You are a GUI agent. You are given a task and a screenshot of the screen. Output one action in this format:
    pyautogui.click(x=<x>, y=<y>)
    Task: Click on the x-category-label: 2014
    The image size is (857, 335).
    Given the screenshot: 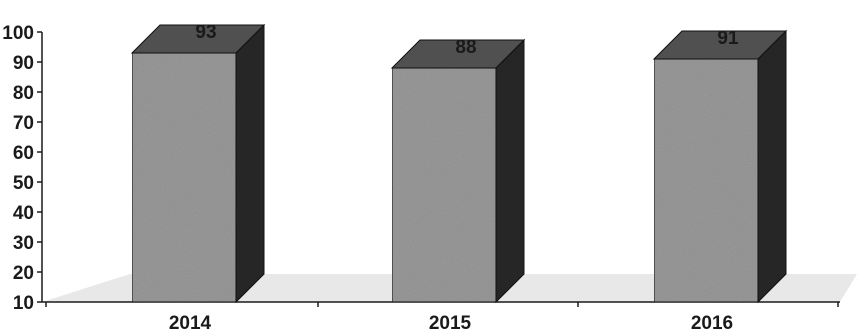 What is the action you would take?
    pyautogui.click(x=190, y=323)
    